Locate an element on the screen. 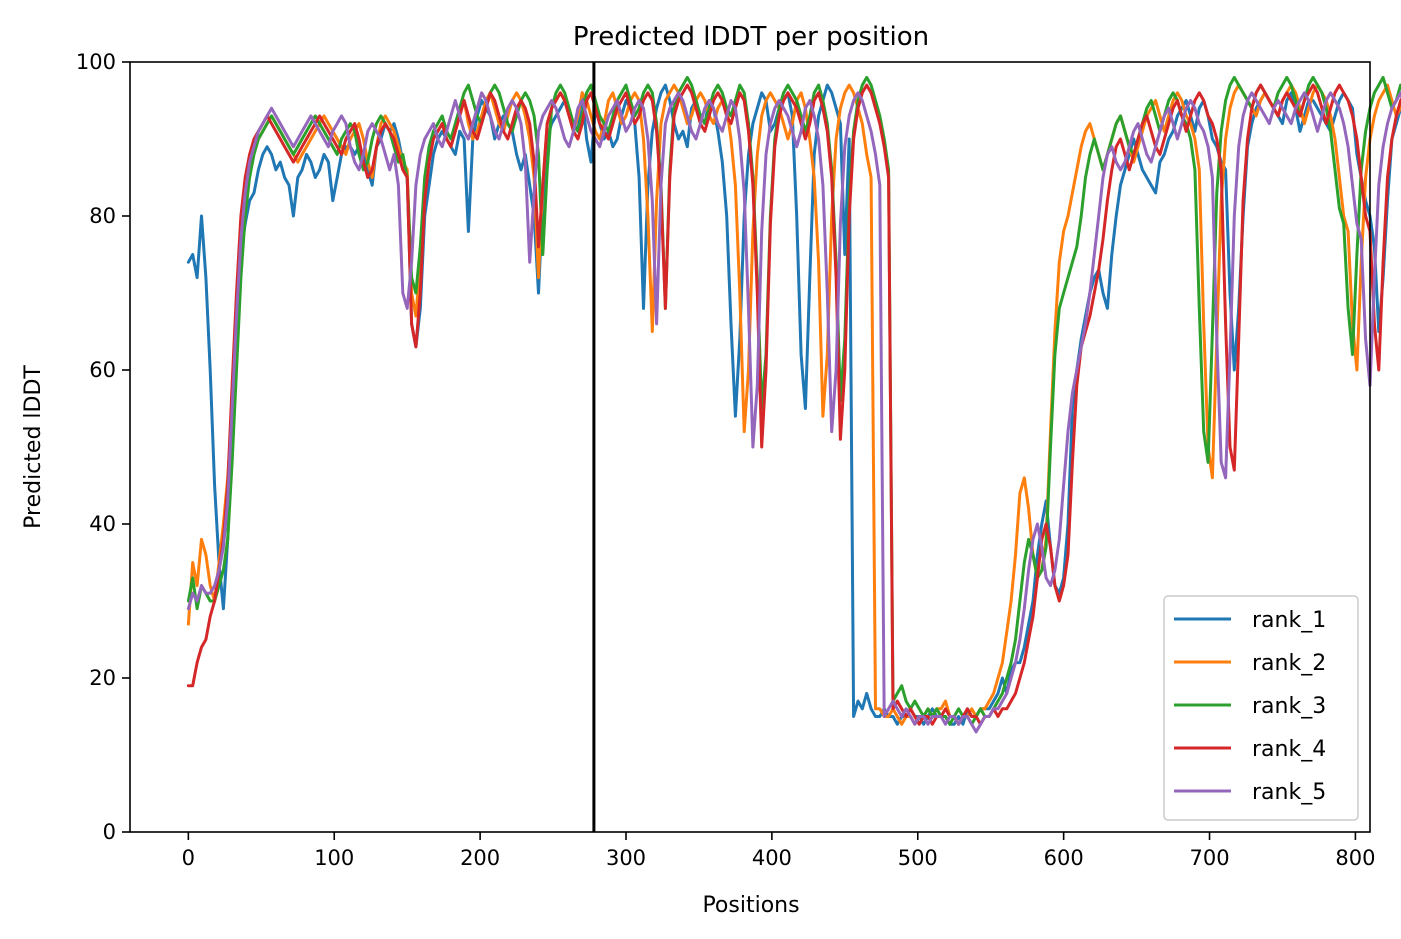  x-tick-label: 500 is located at coordinates (918, 858).